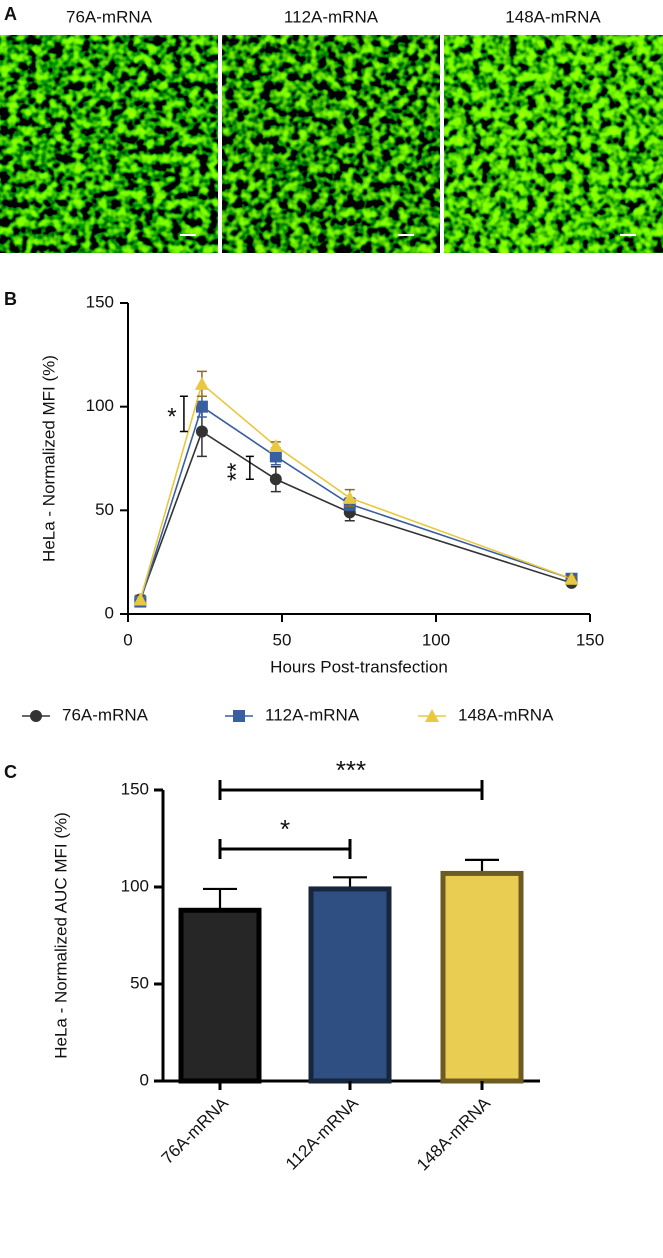  What do you see at coordinates (359, 666) in the screenshot?
I see `x-axis-label: Hours Post-transfection` at bounding box center [359, 666].